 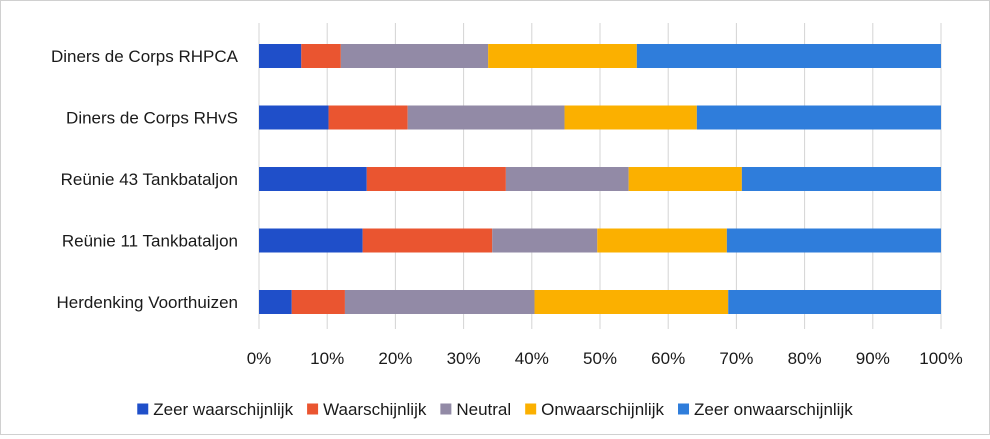 I want to click on legend-label: Neutral, so click(x=483, y=409).